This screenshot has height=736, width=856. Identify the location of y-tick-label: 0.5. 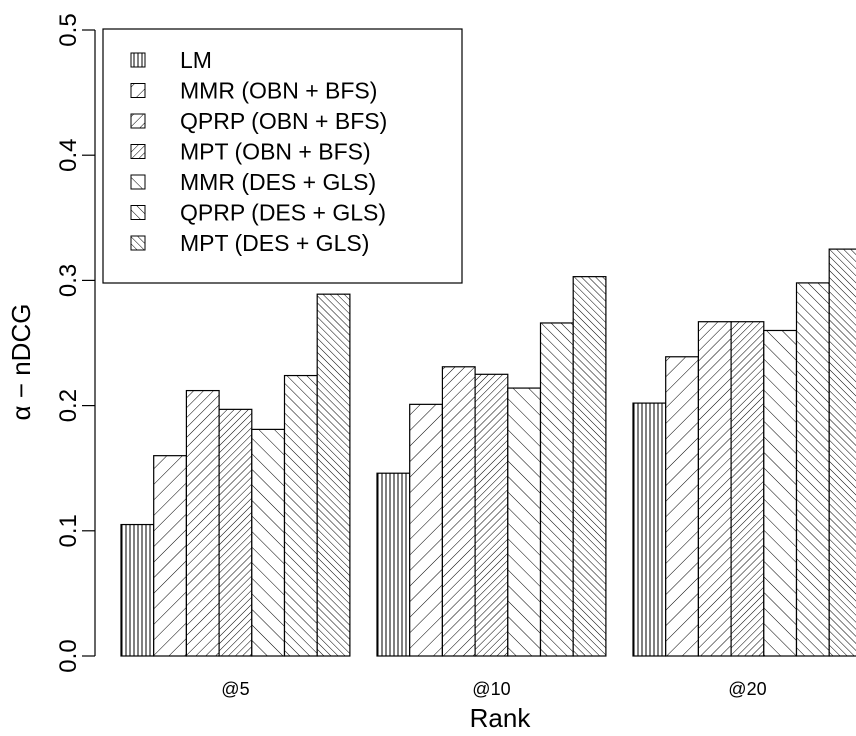
(68, 29).